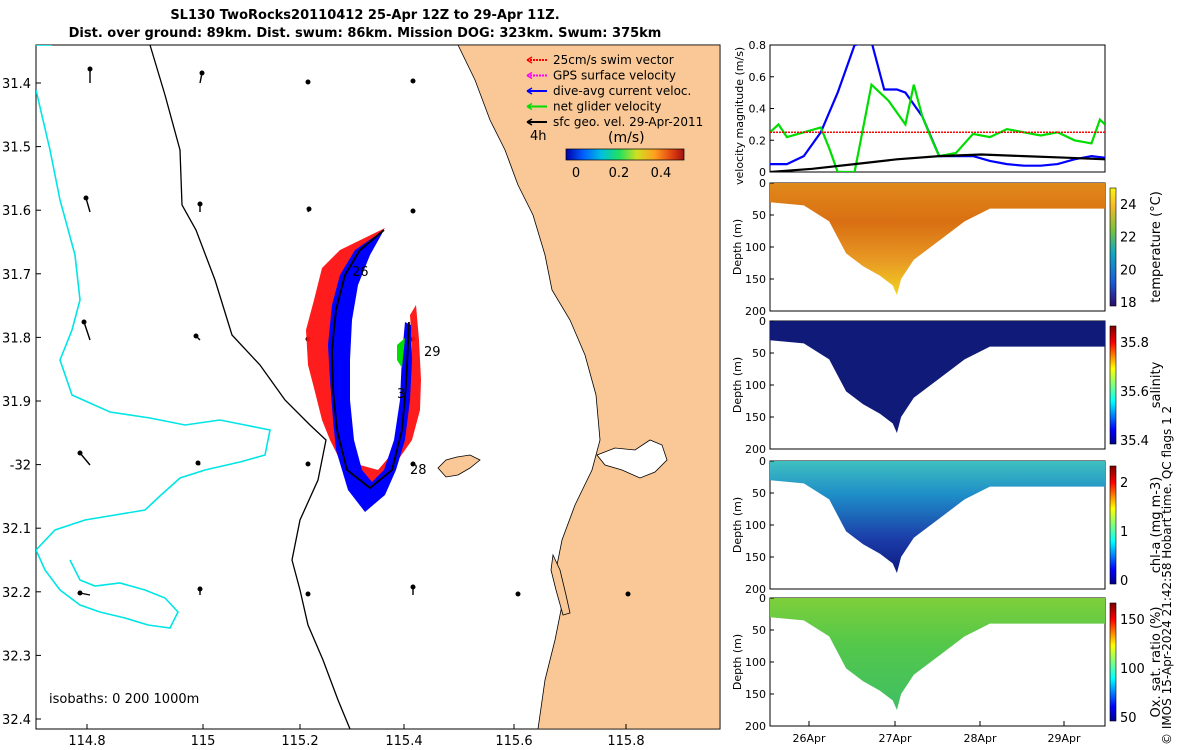 This screenshot has height=750, width=1200. What do you see at coordinates (124, 699) in the screenshot?
I see `isobaths-label: isobaths: 0 200 1000m` at bounding box center [124, 699].